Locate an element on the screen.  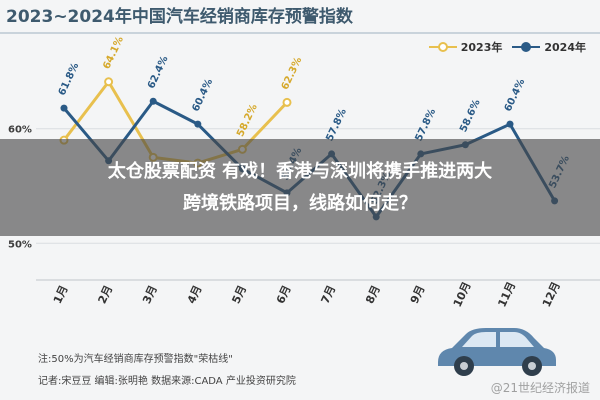
legend-item-2023: 2023年 is located at coordinates (465, 47).